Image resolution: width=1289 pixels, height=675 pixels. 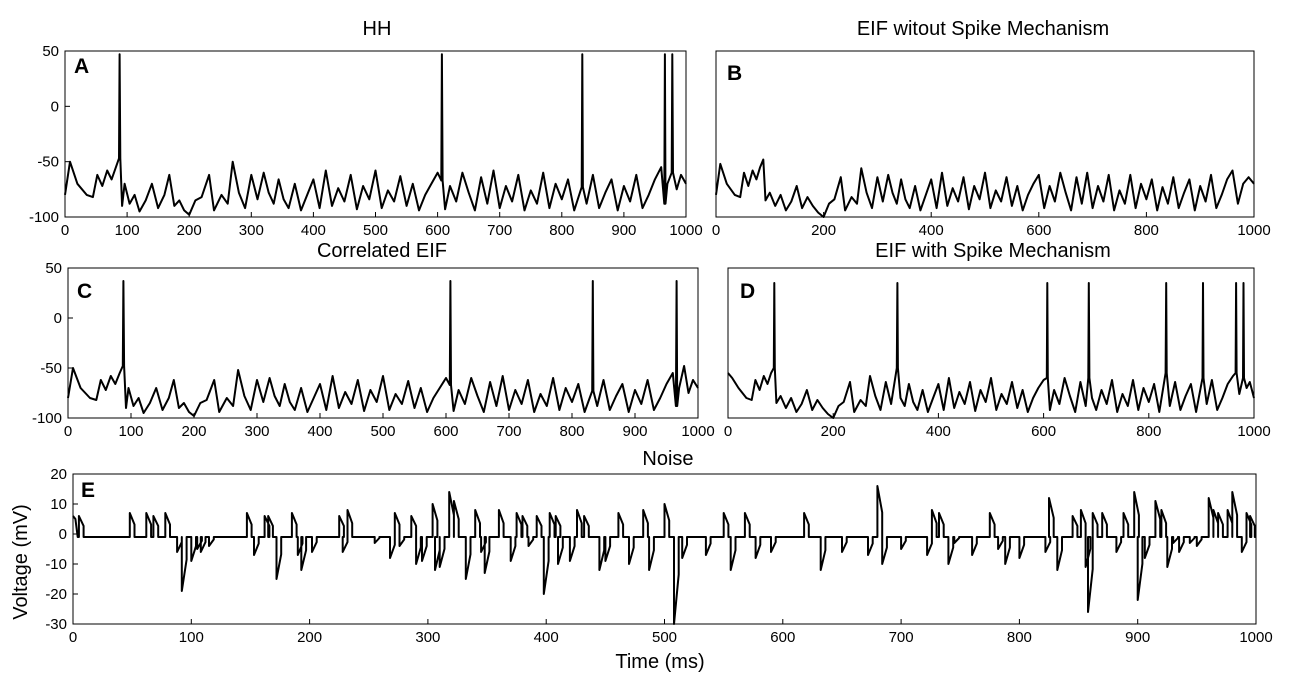 What do you see at coordinates (1137, 637) in the screenshot?
I see `panel-e-xtick-label: 900` at bounding box center [1137, 637].